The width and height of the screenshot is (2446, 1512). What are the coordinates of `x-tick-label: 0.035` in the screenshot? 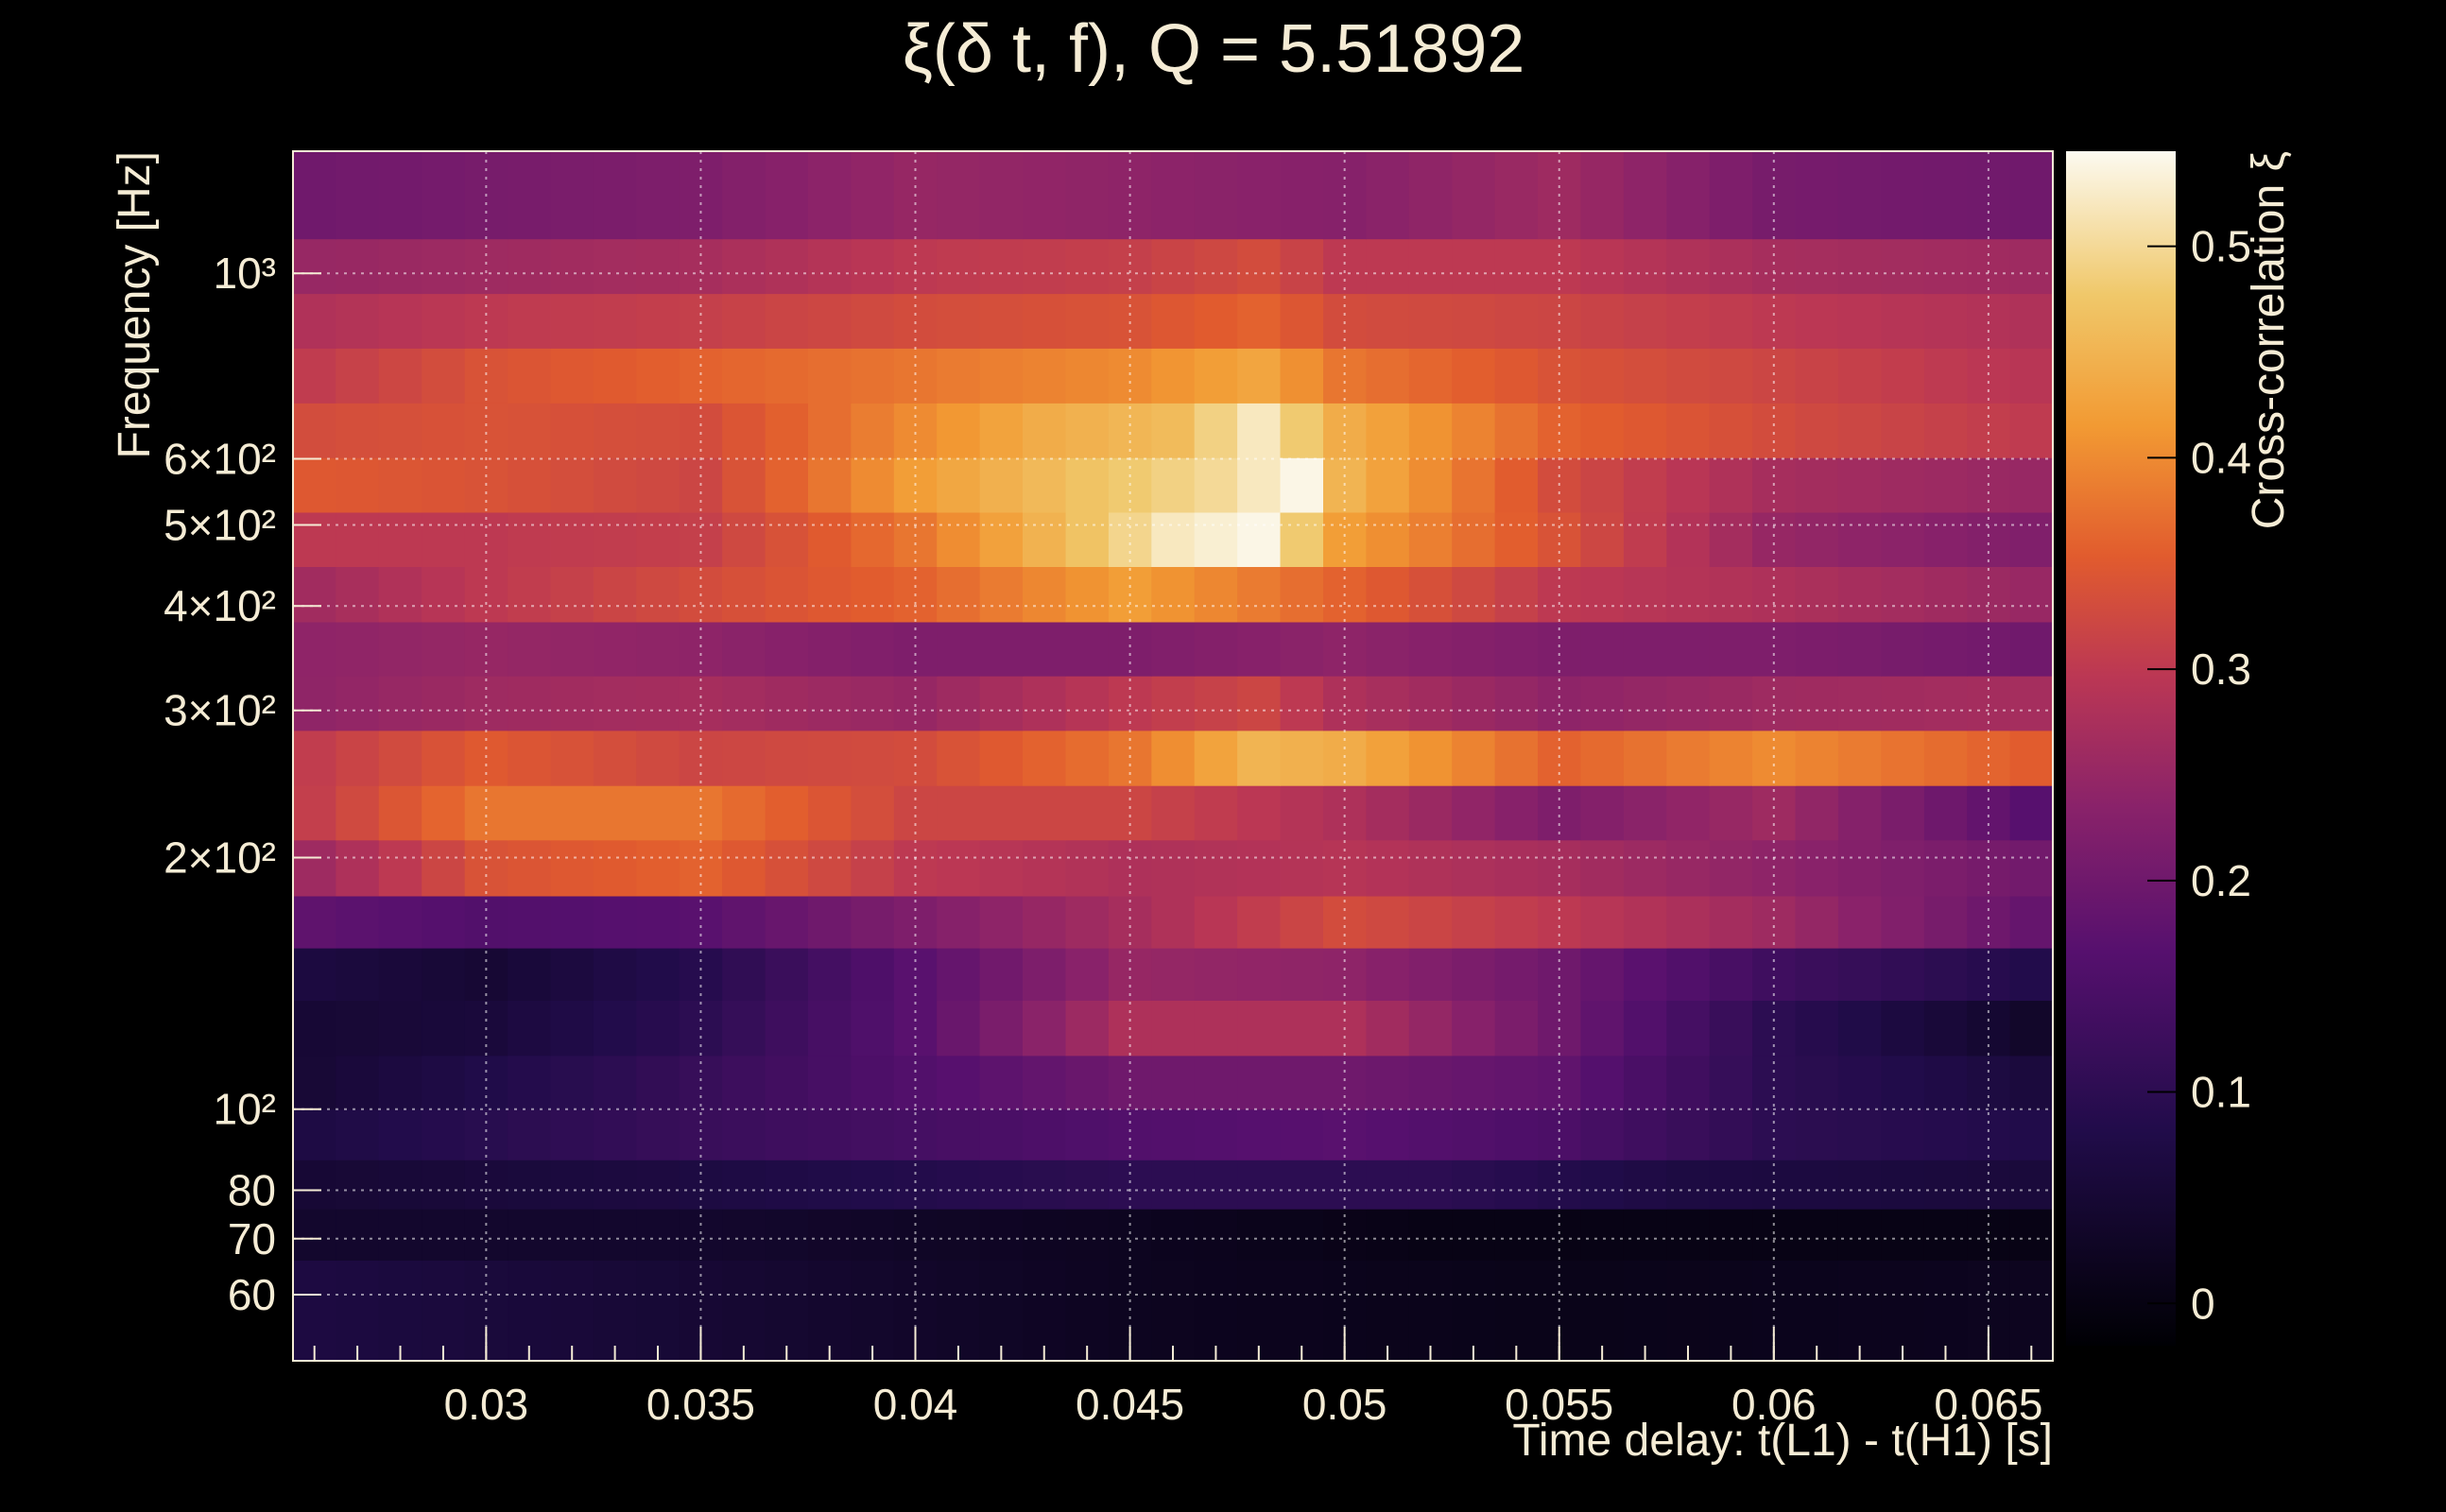 It's located at (700, 1404).